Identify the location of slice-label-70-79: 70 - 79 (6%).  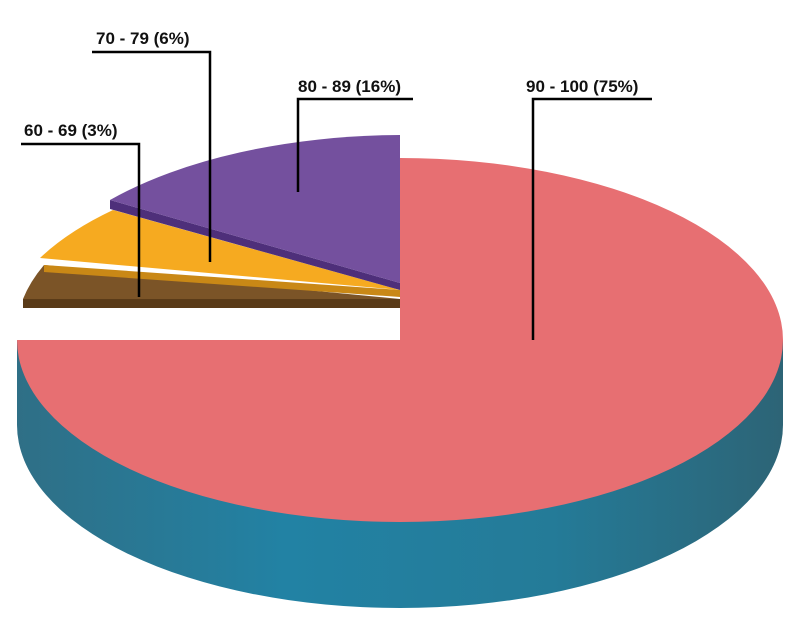
(143, 38).